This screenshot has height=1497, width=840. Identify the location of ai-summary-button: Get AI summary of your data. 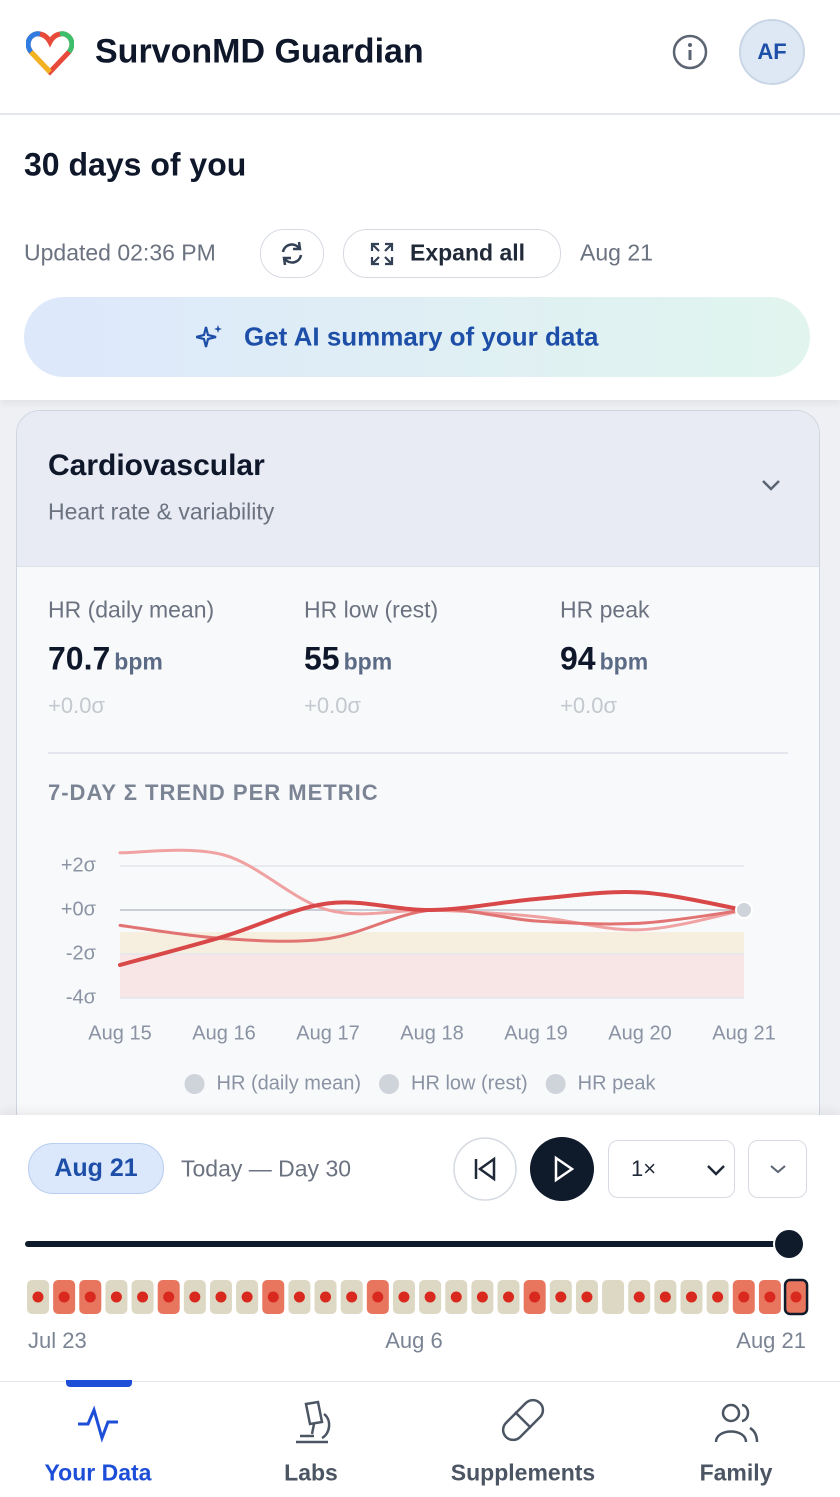
(417, 337).